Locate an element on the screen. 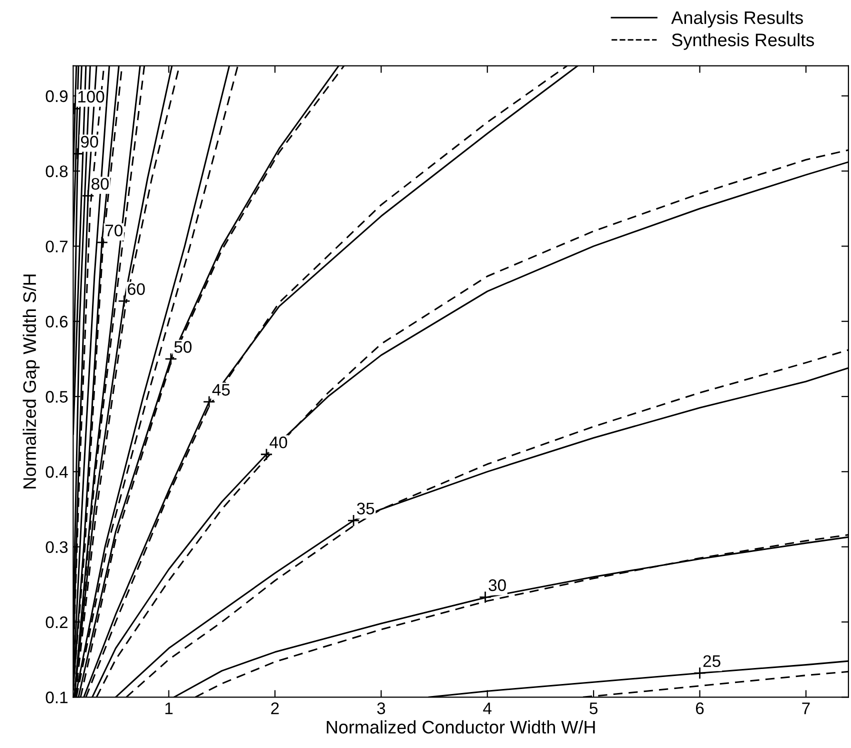  x-tick-label: 5 is located at coordinates (594, 708).